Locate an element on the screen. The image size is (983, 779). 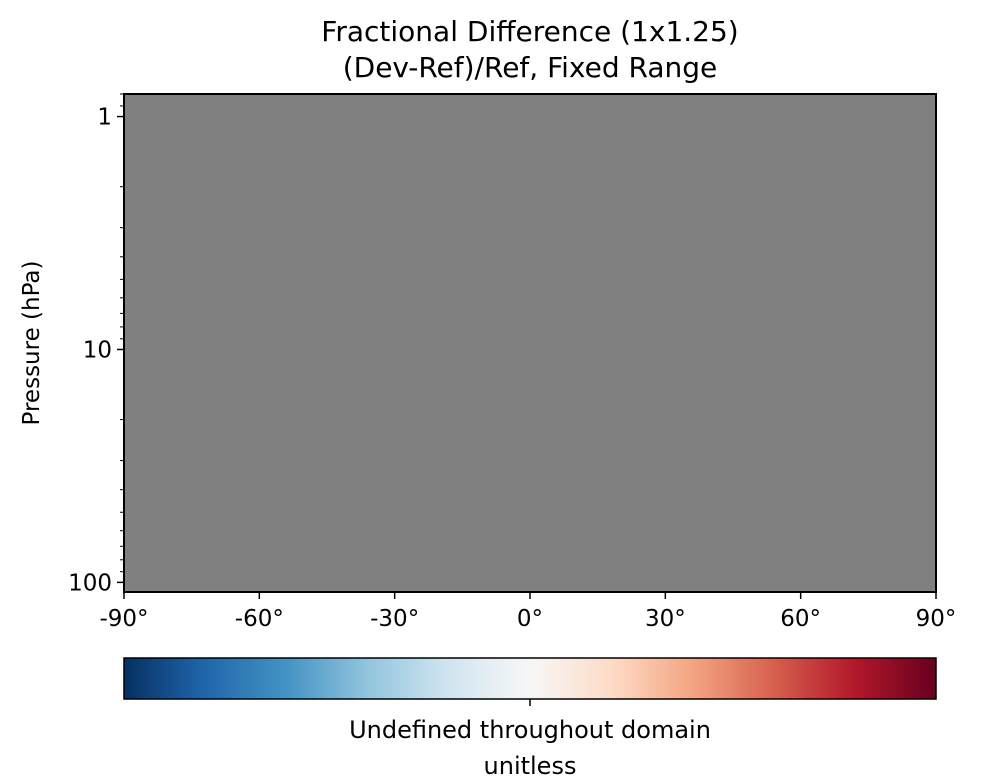
chart-title: Fractional Difference (1x1.25) is located at coordinates (529, 31).